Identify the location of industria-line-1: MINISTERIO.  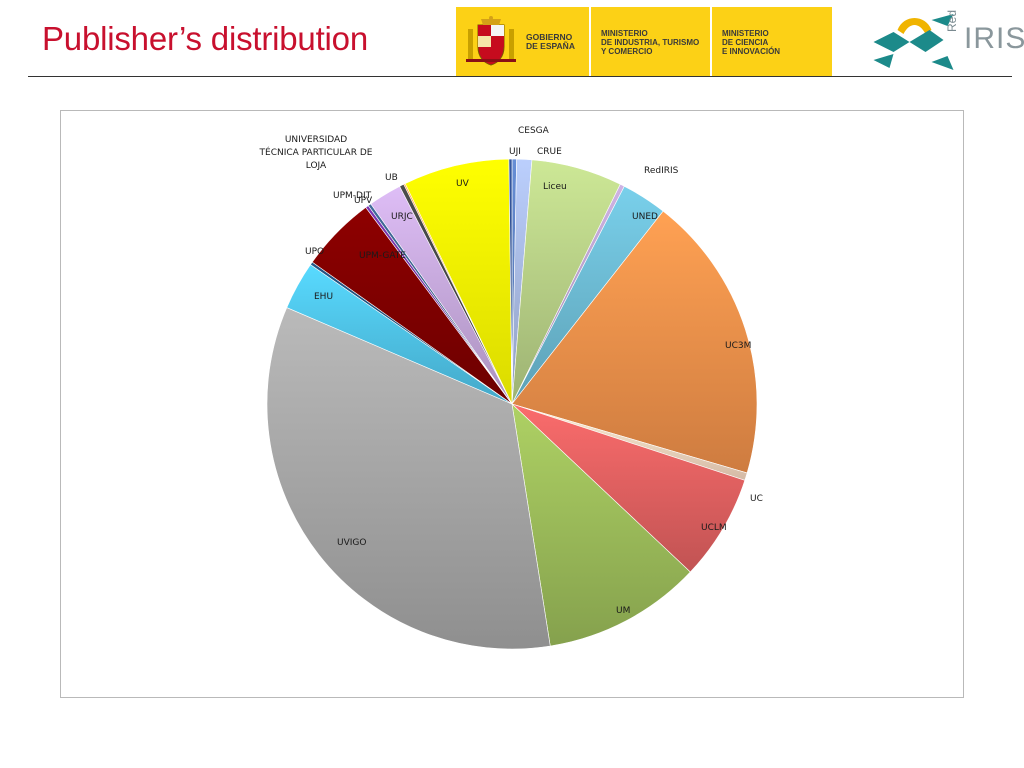
(624, 33).